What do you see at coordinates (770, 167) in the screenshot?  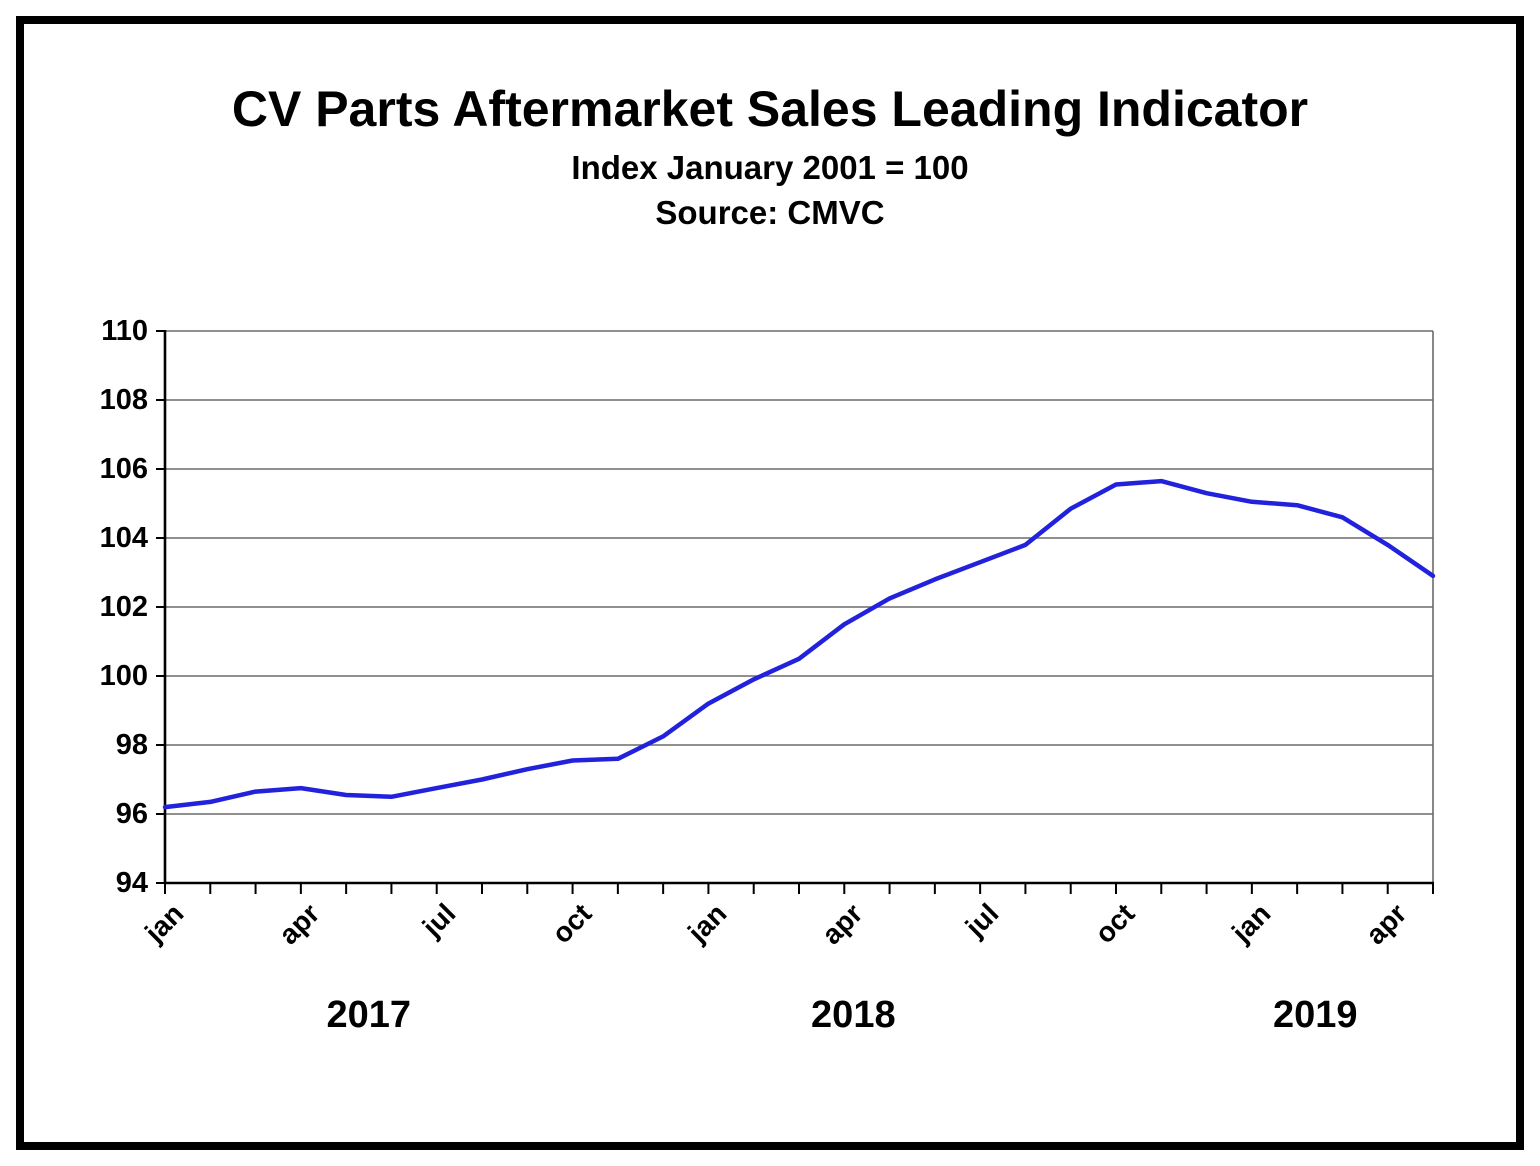 I see `chart-subtitle: Index January 2001 = 100` at bounding box center [770, 167].